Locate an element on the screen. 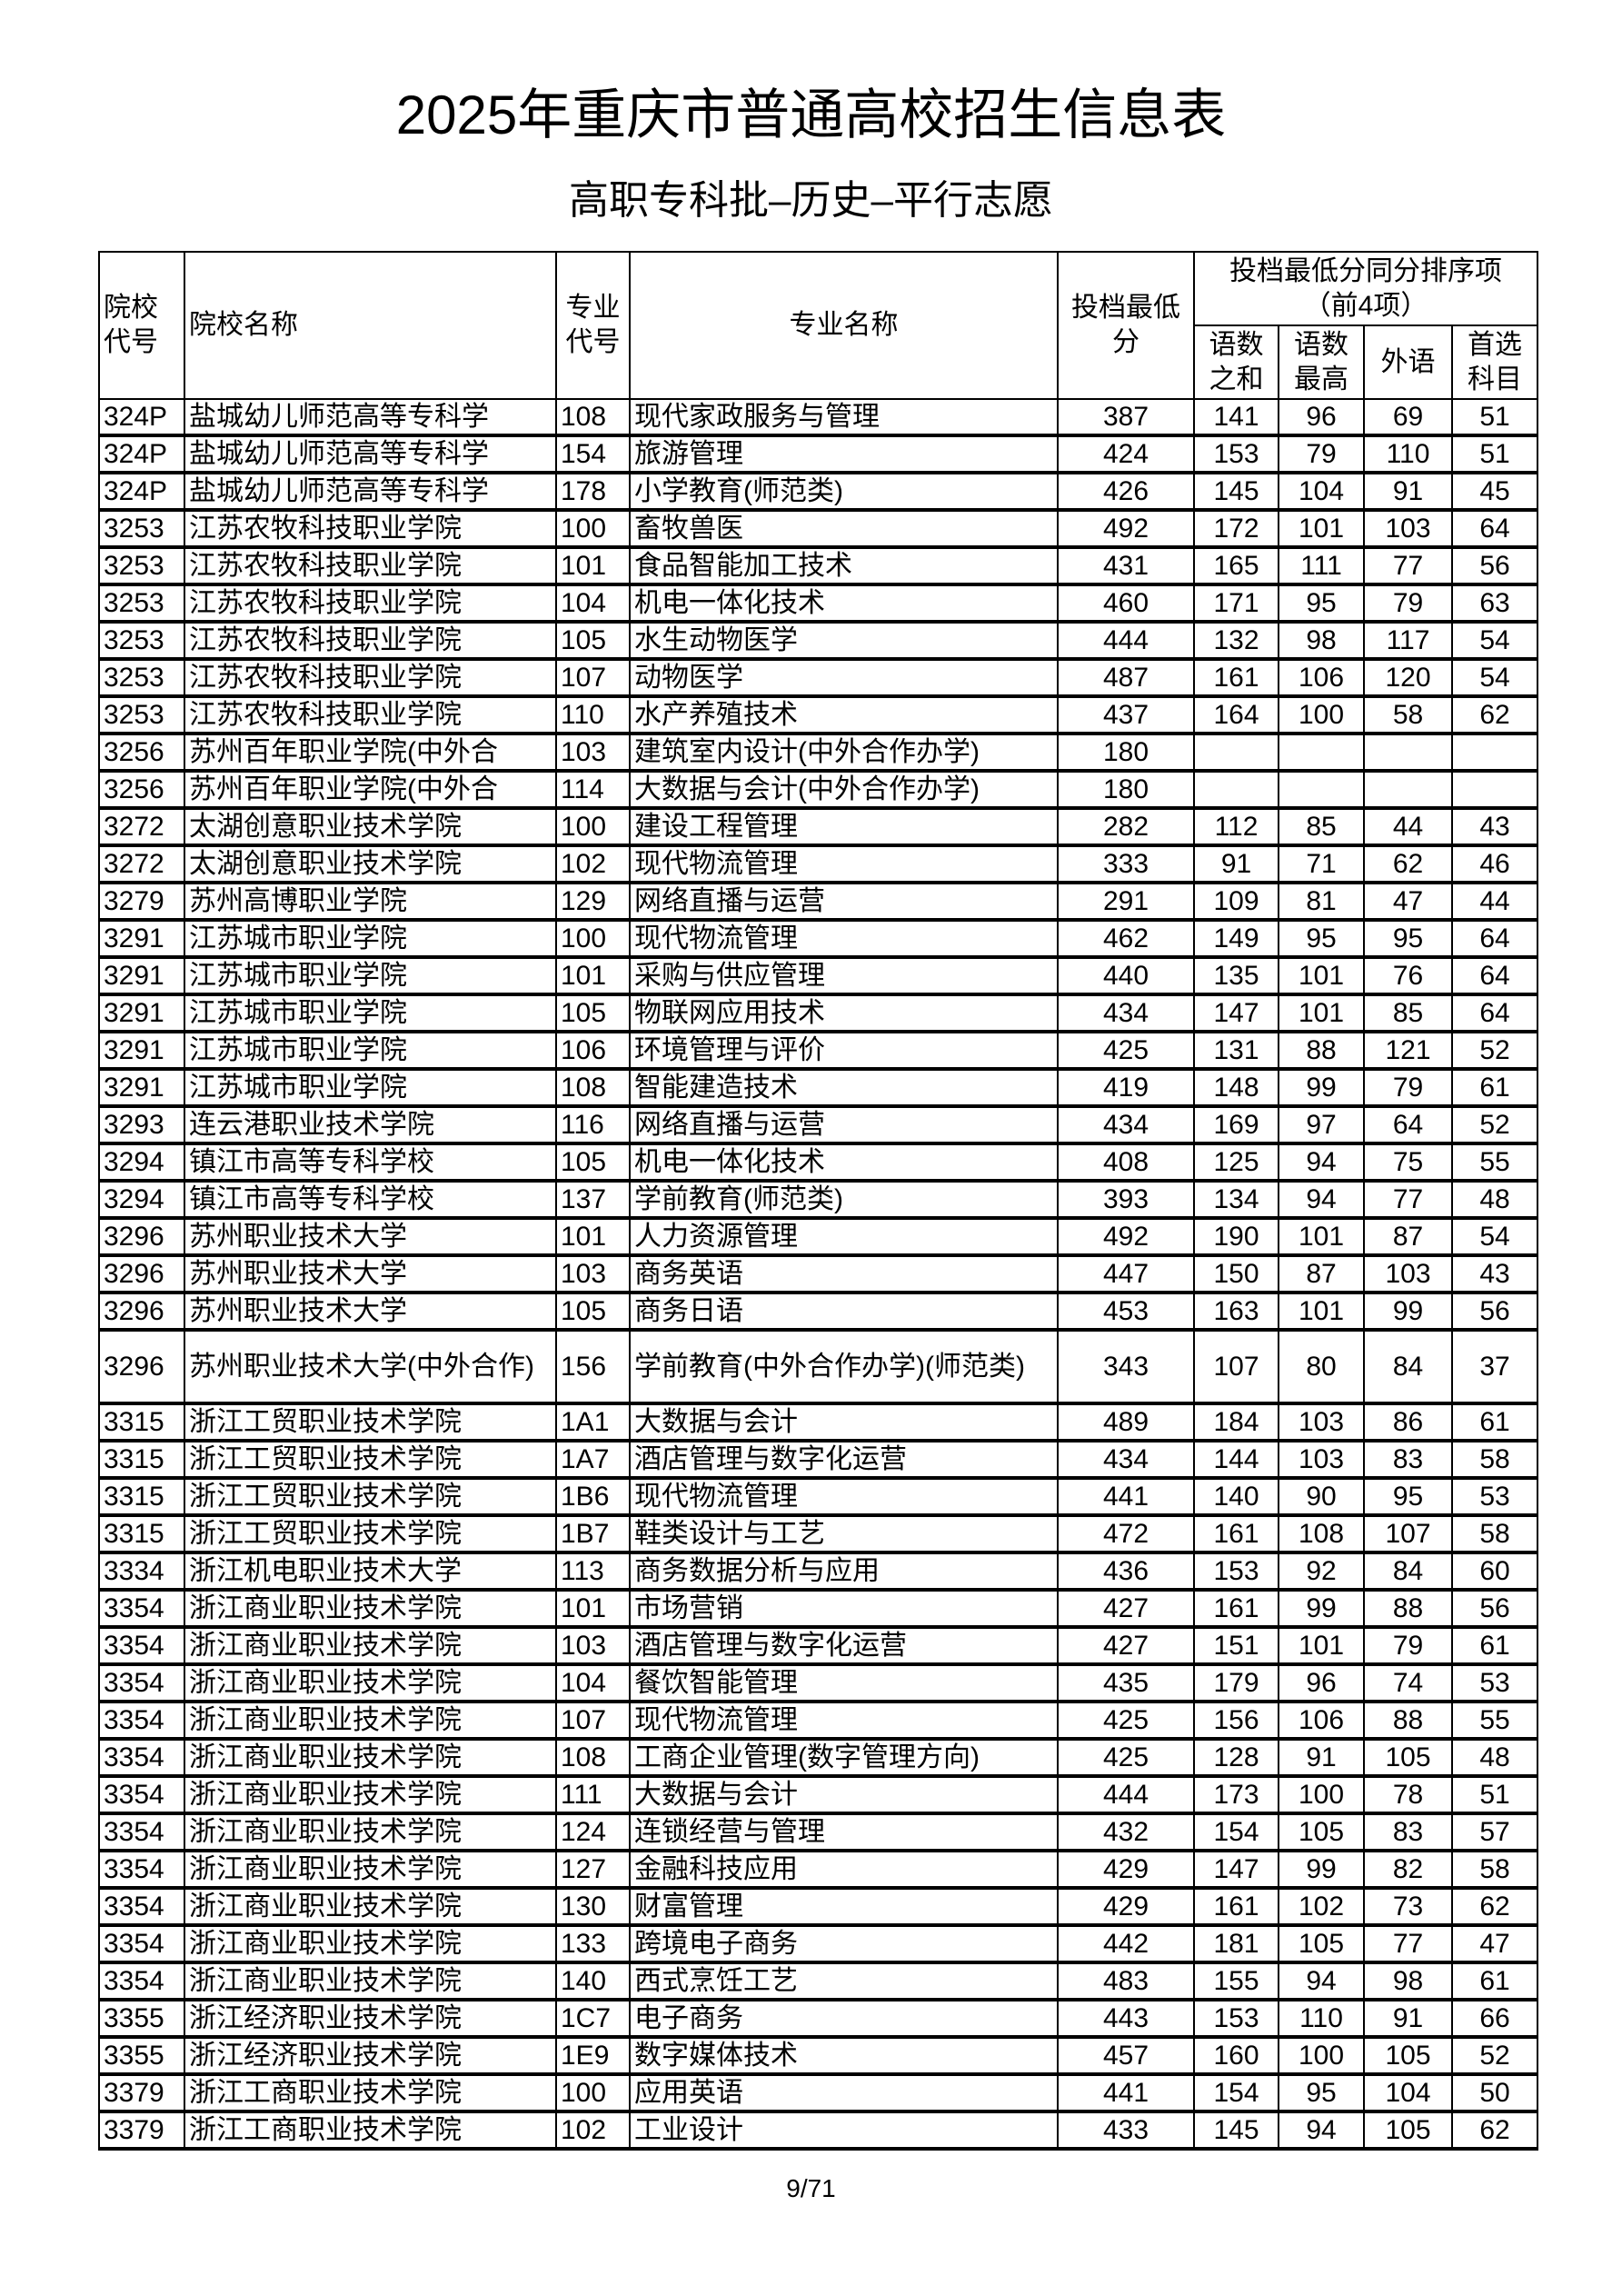 Image resolution: width=1622 pixels, height=2296 pixels. cell-first-subject is located at coordinates (1494, 790).